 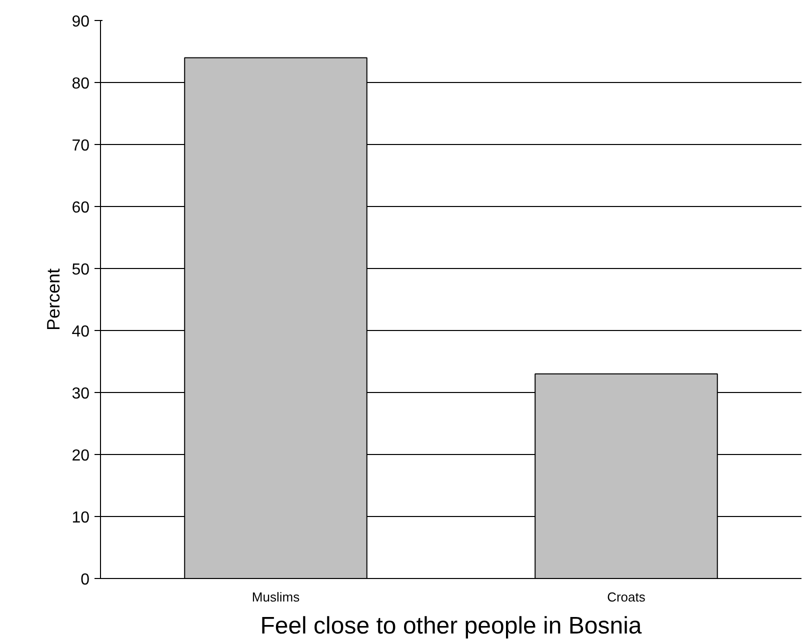 What do you see at coordinates (85, 580) in the screenshot?
I see `y-tick-label: 0` at bounding box center [85, 580].